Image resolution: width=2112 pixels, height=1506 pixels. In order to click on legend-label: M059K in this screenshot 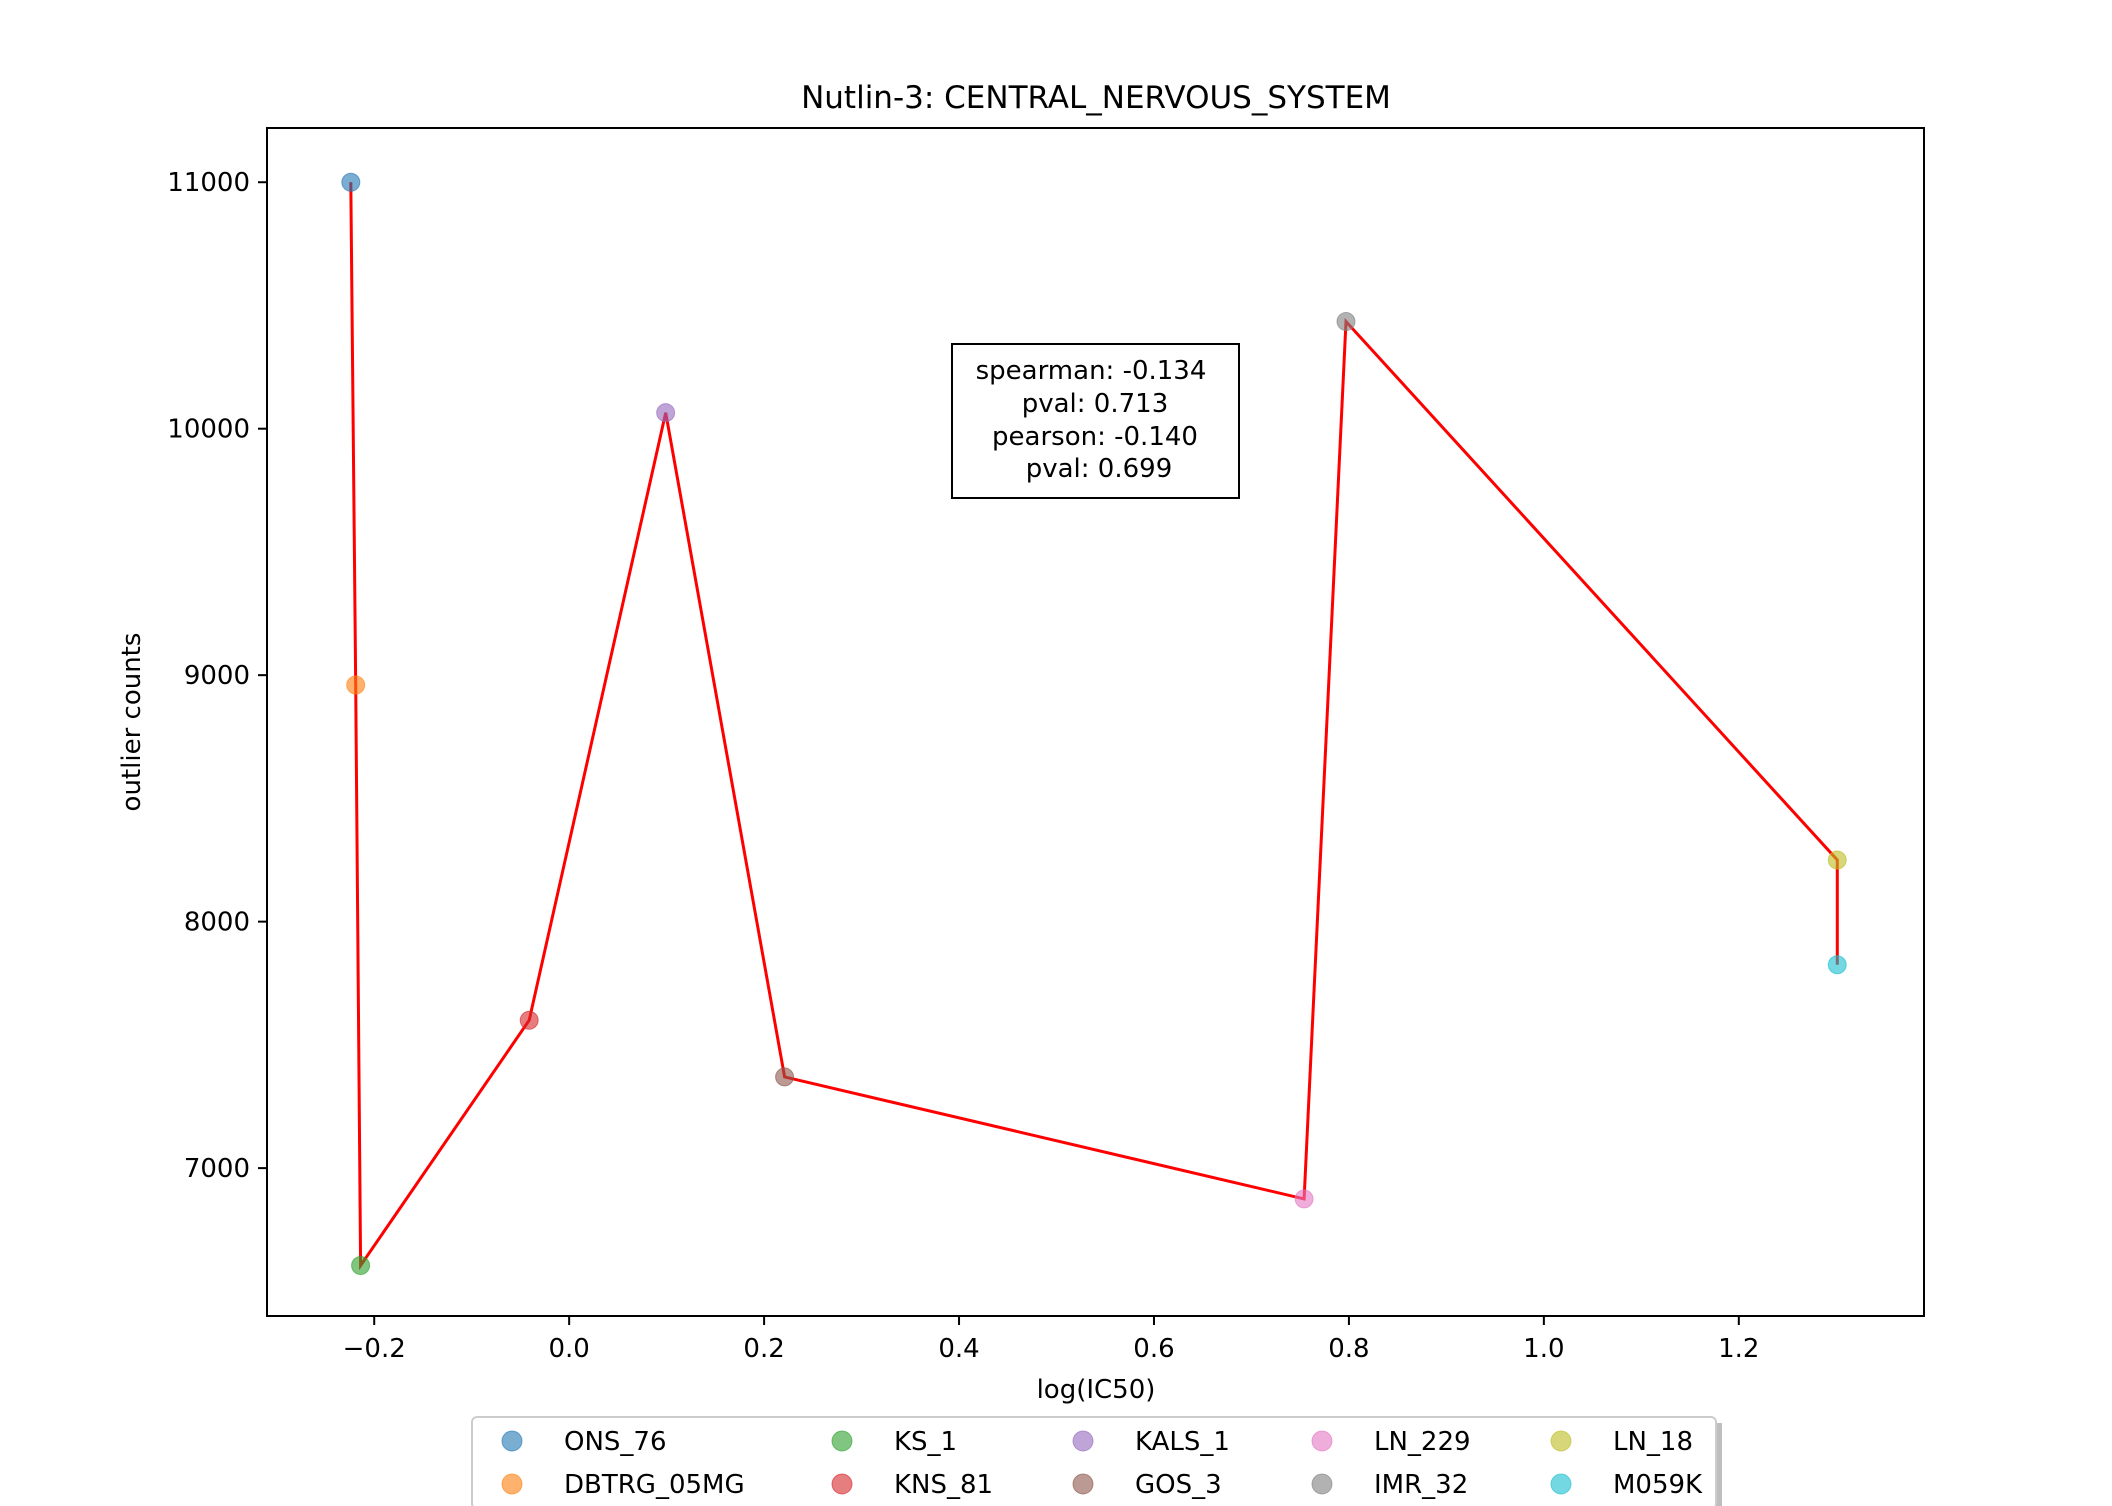, I will do `click(1658, 1485)`.